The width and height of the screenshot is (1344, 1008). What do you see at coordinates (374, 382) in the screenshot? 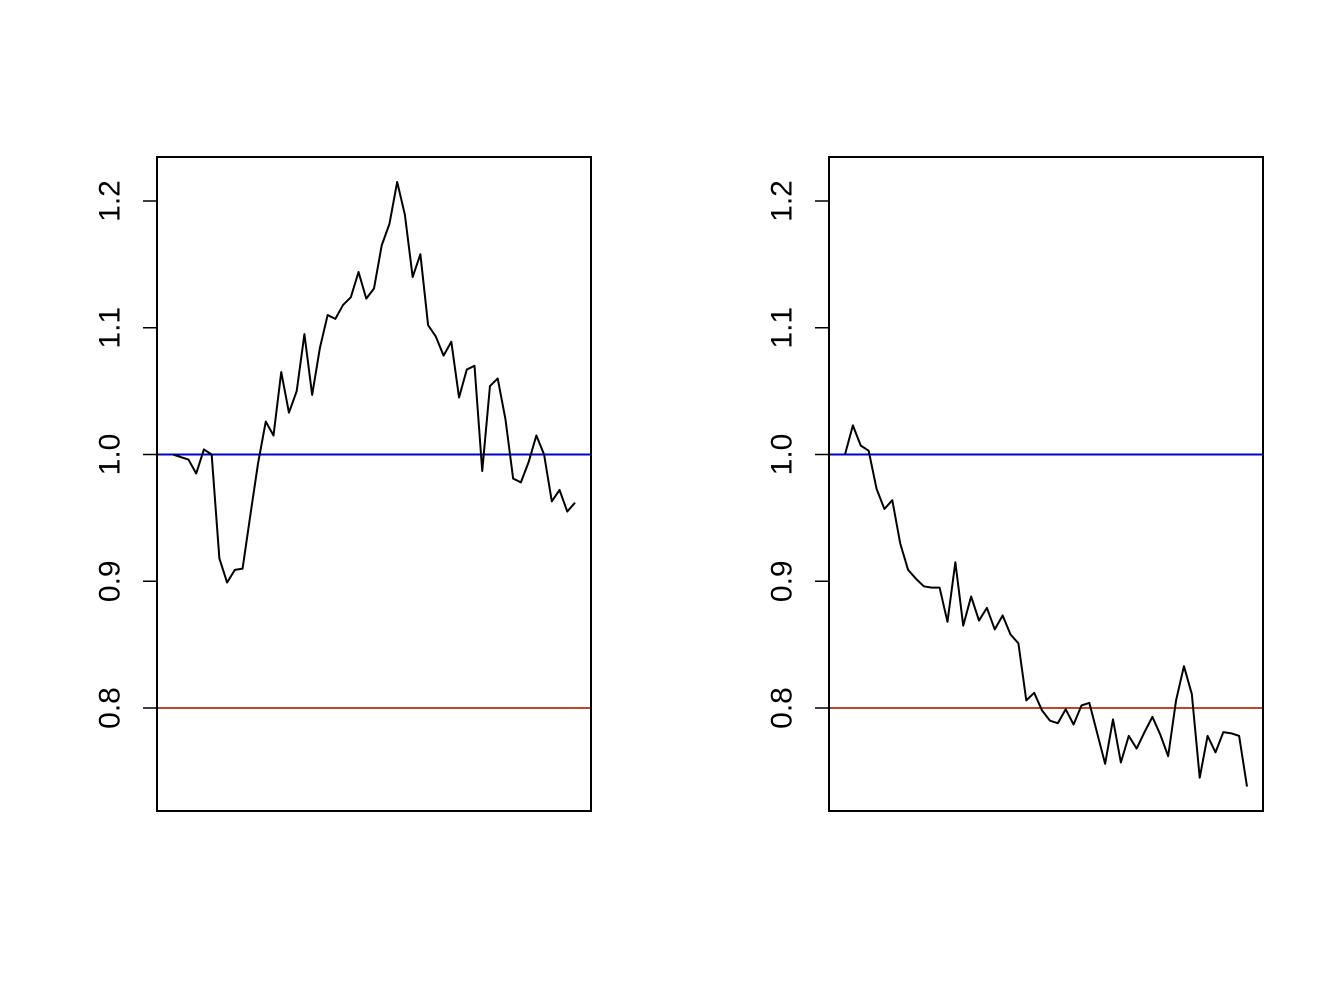
I see `left-series-line` at bounding box center [374, 382].